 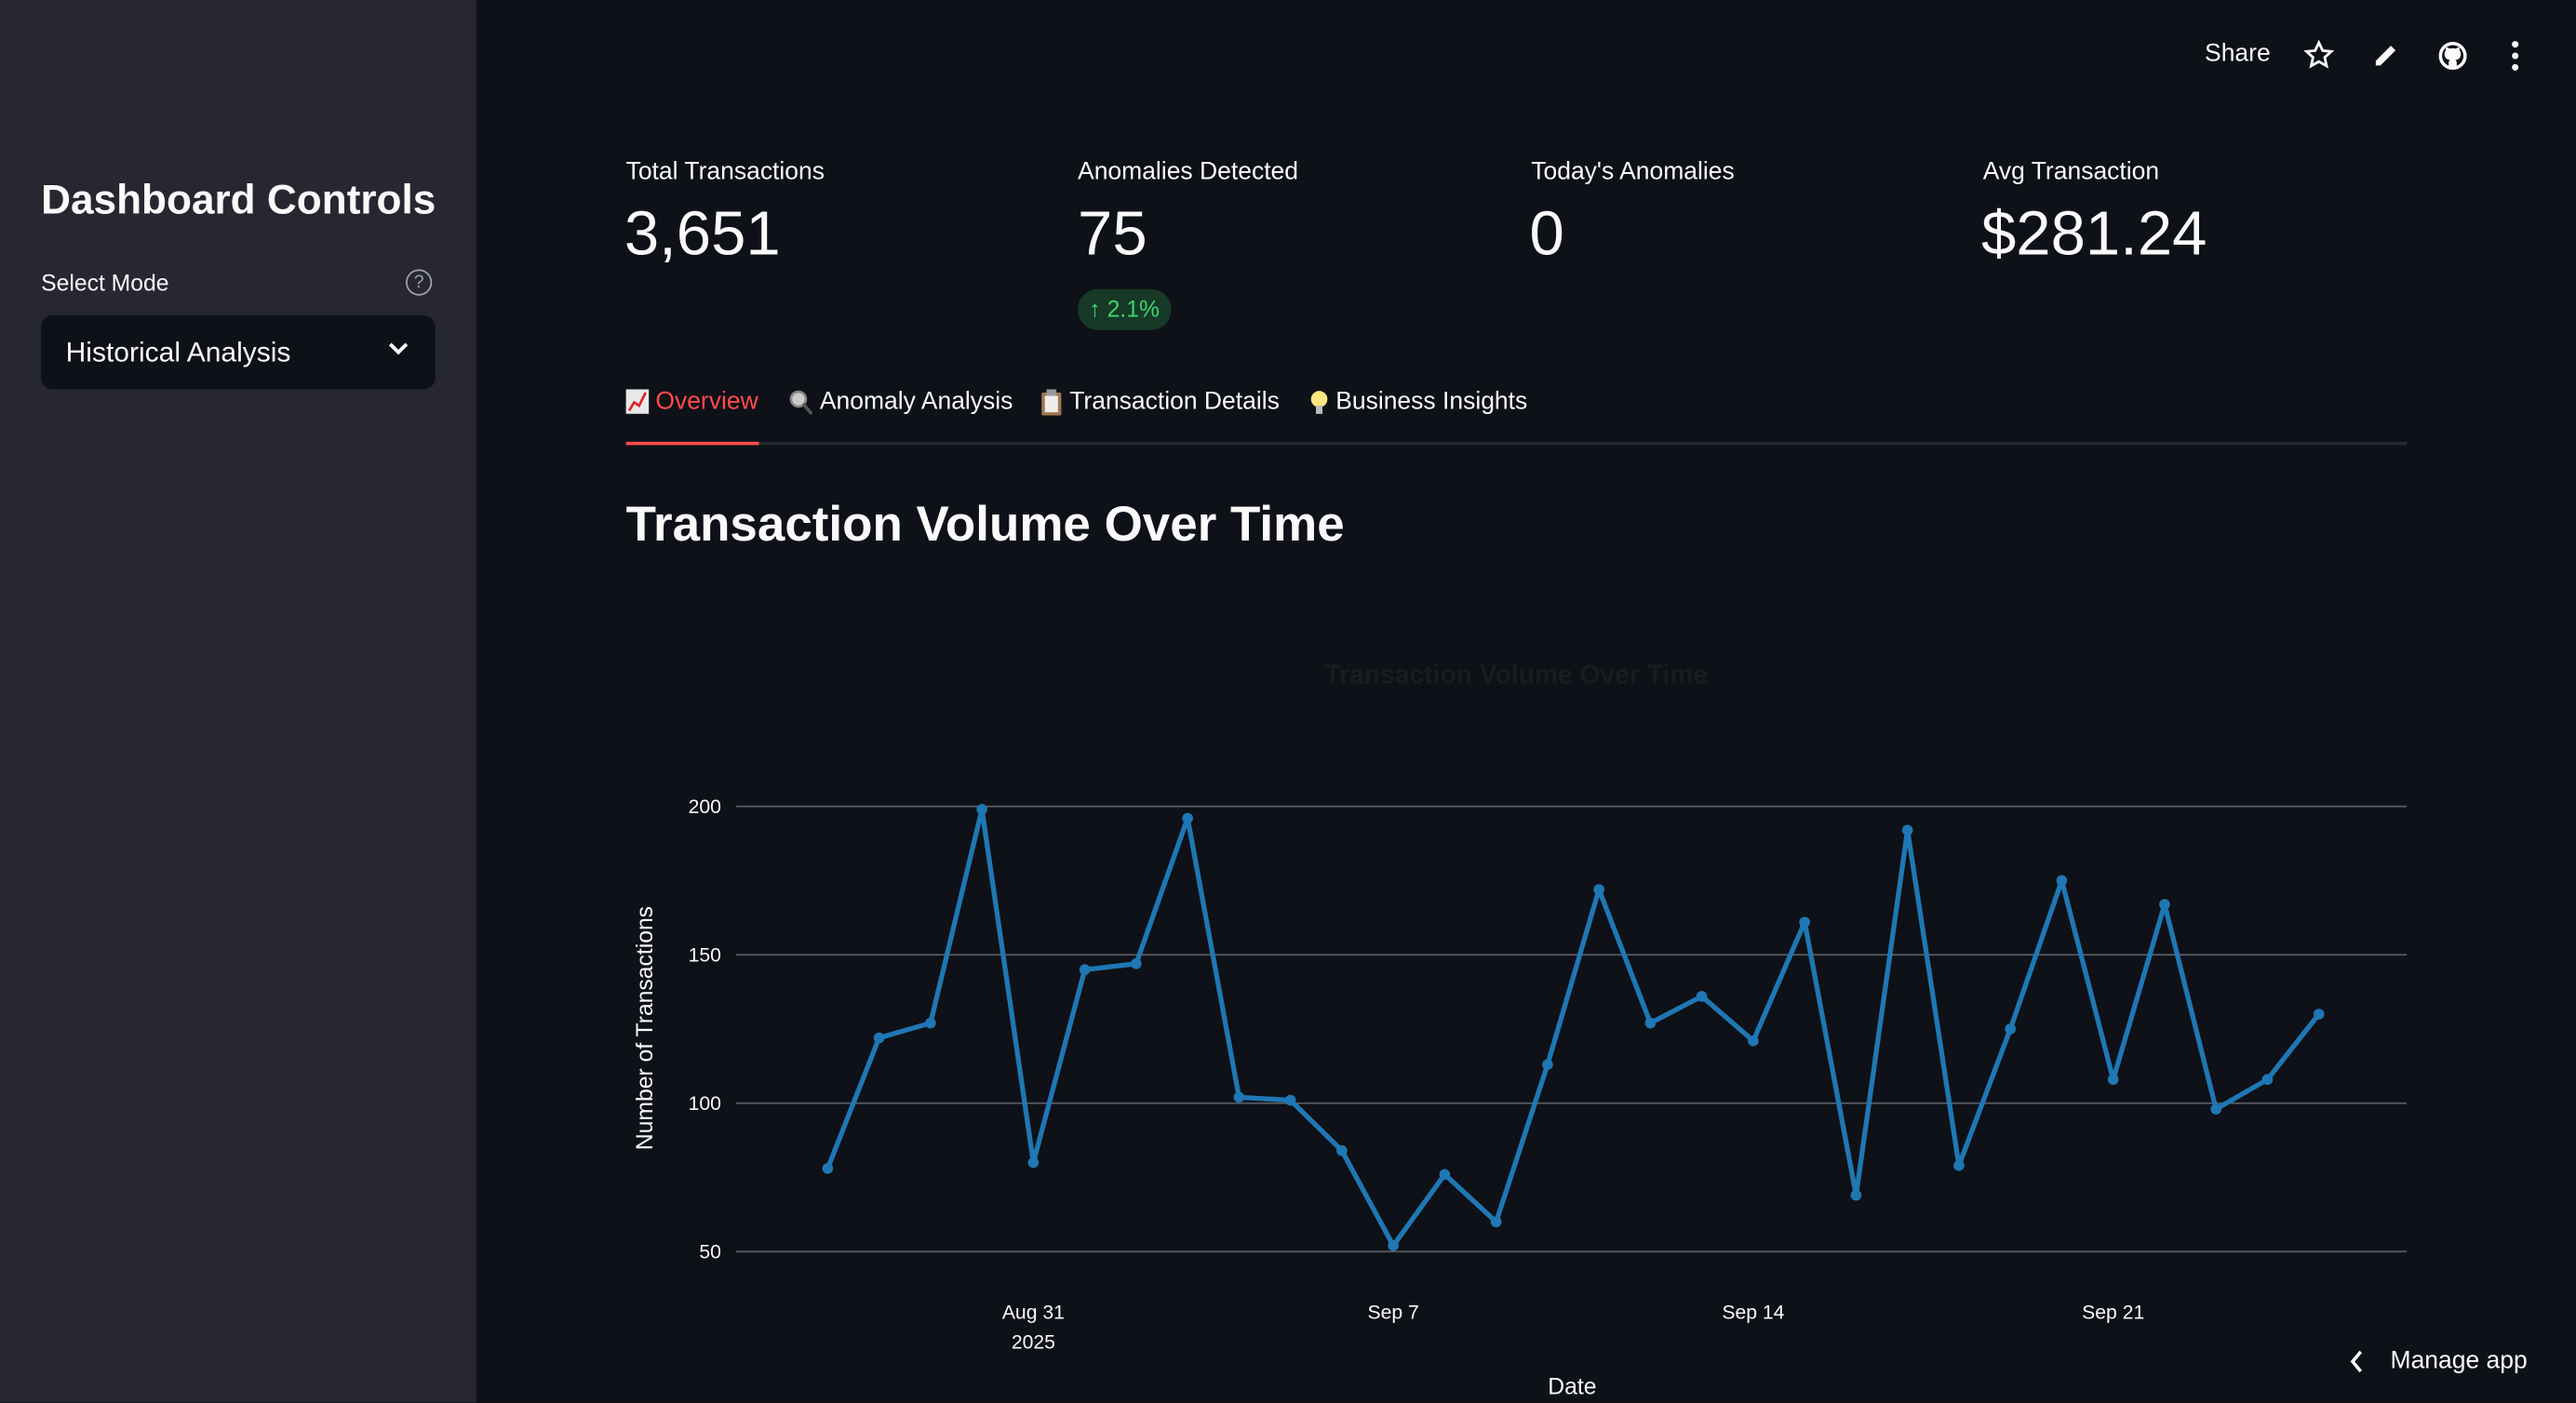 I want to click on y-axis-label: Number of Transactions, so click(x=645, y=1028).